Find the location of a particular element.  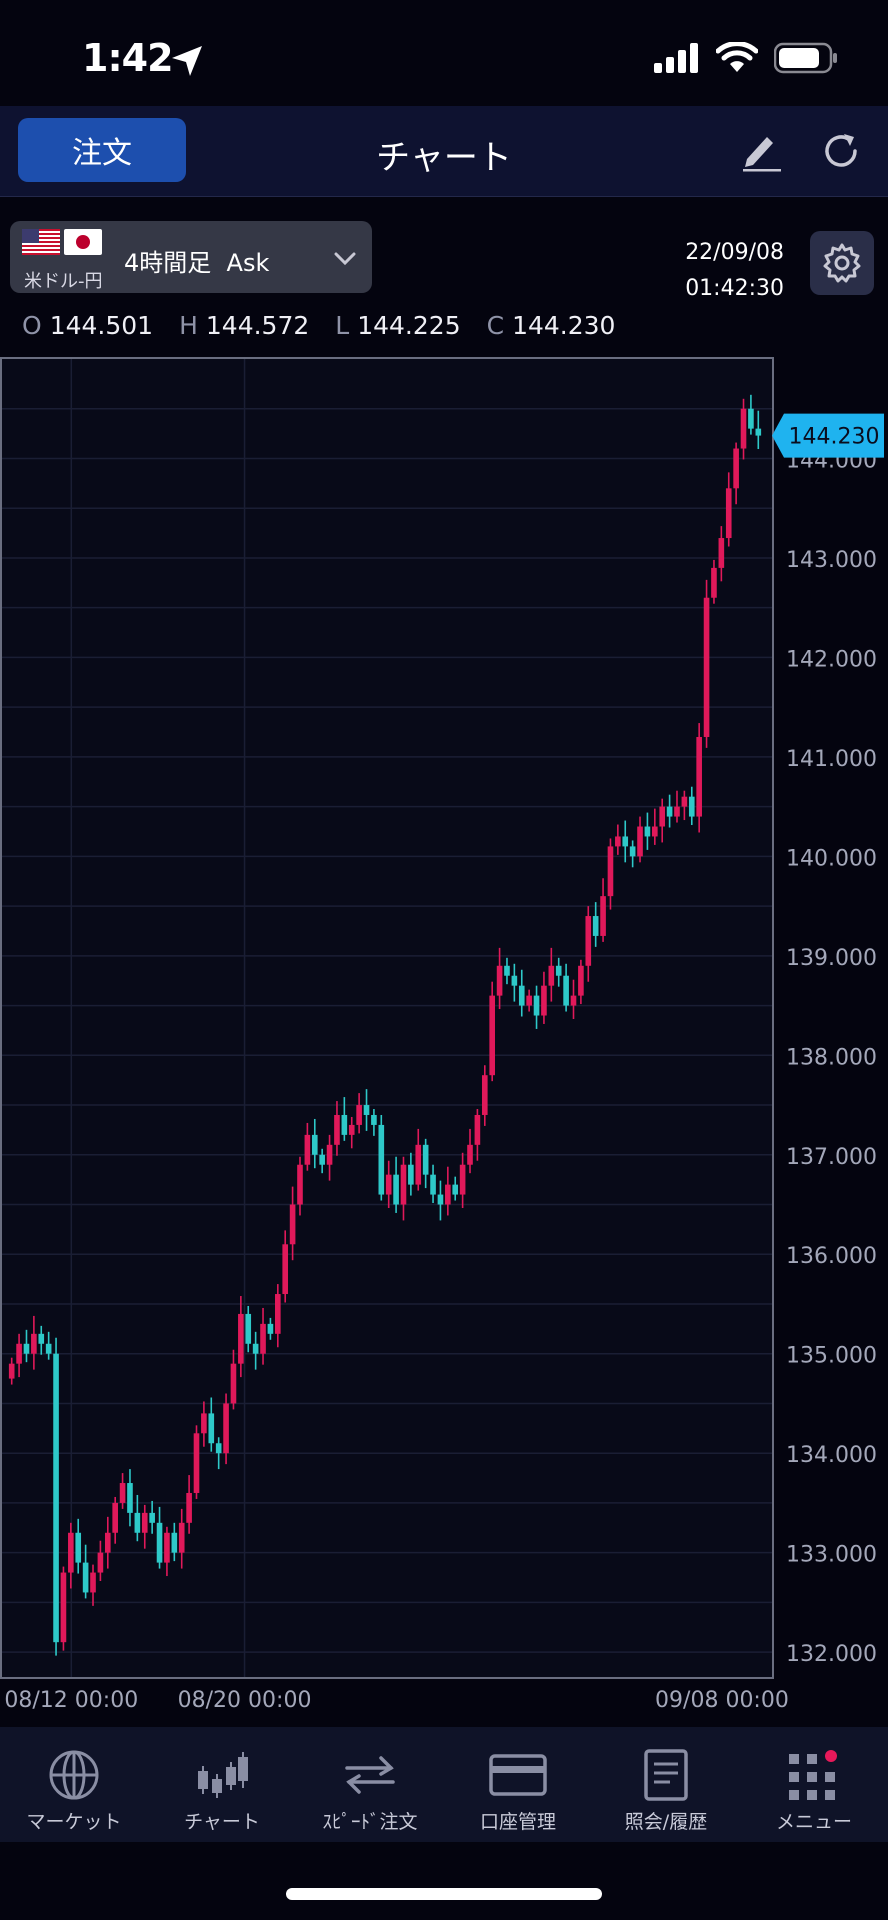

us-flag-icon is located at coordinates (41, 242).